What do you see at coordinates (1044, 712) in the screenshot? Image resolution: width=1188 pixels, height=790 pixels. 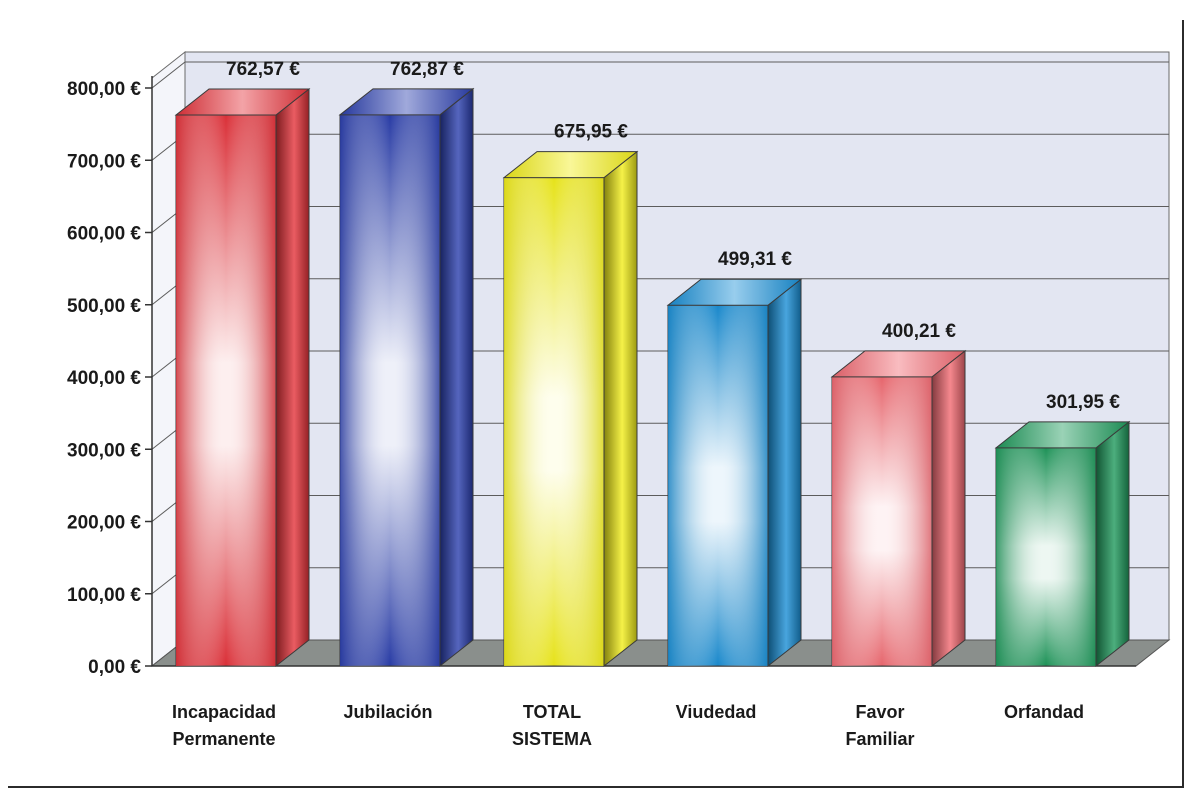 I see `x-category-label: Orfandad` at bounding box center [1044, 712].